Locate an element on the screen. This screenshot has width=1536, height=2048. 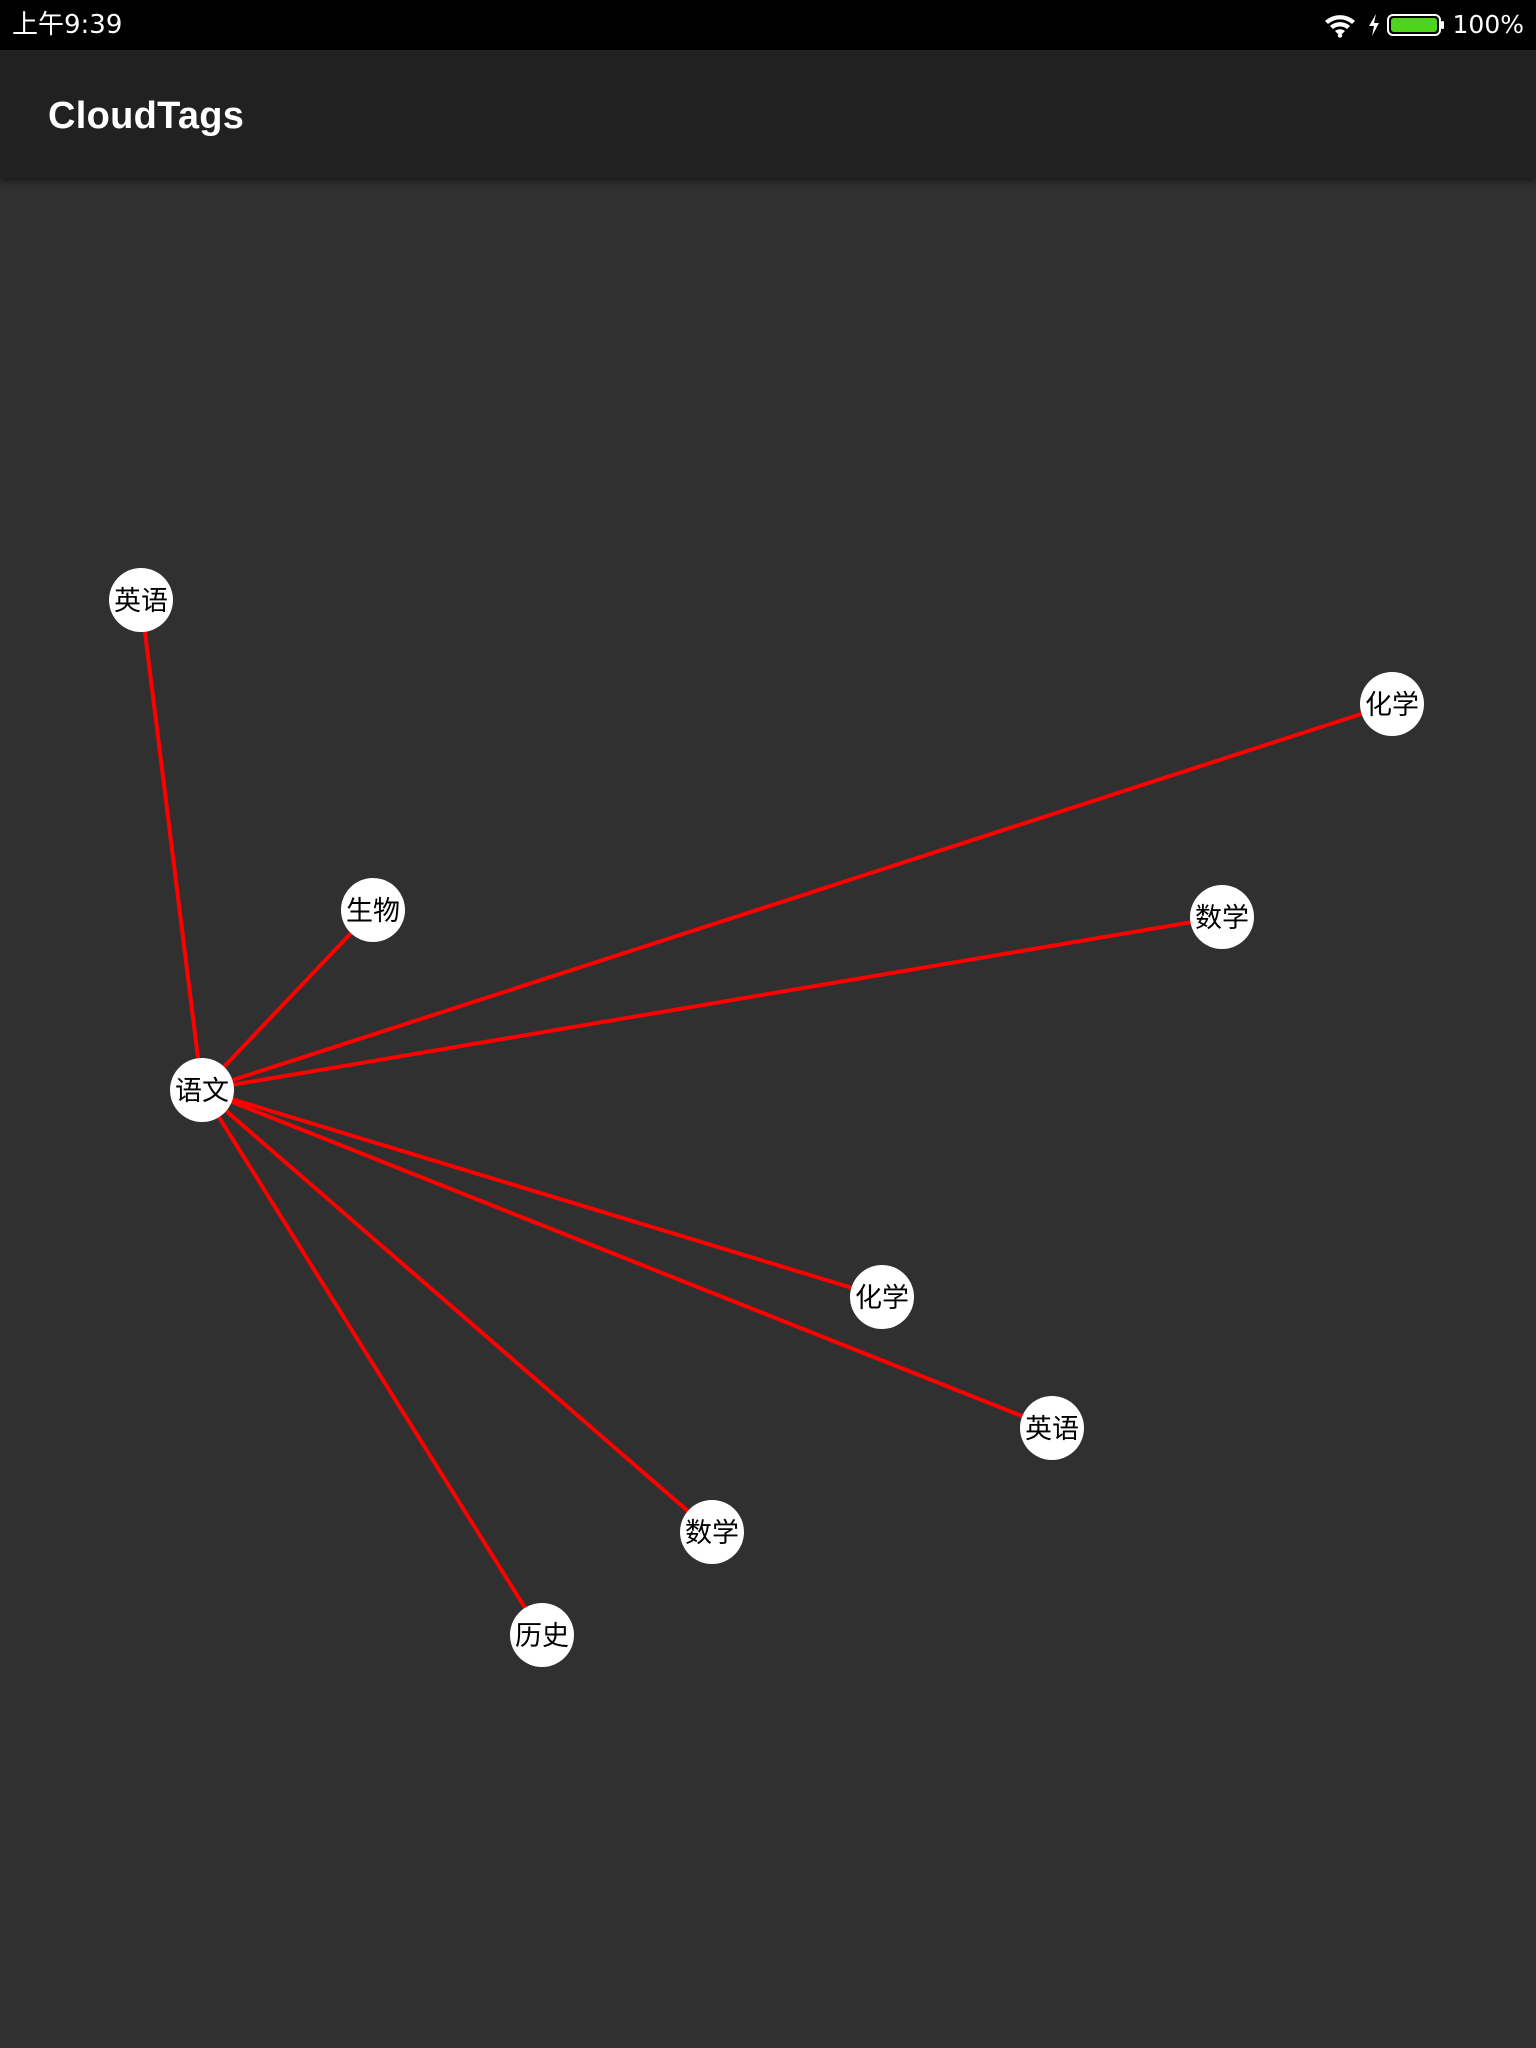
tag-node: 生物 is located at coordinates (373, 910).